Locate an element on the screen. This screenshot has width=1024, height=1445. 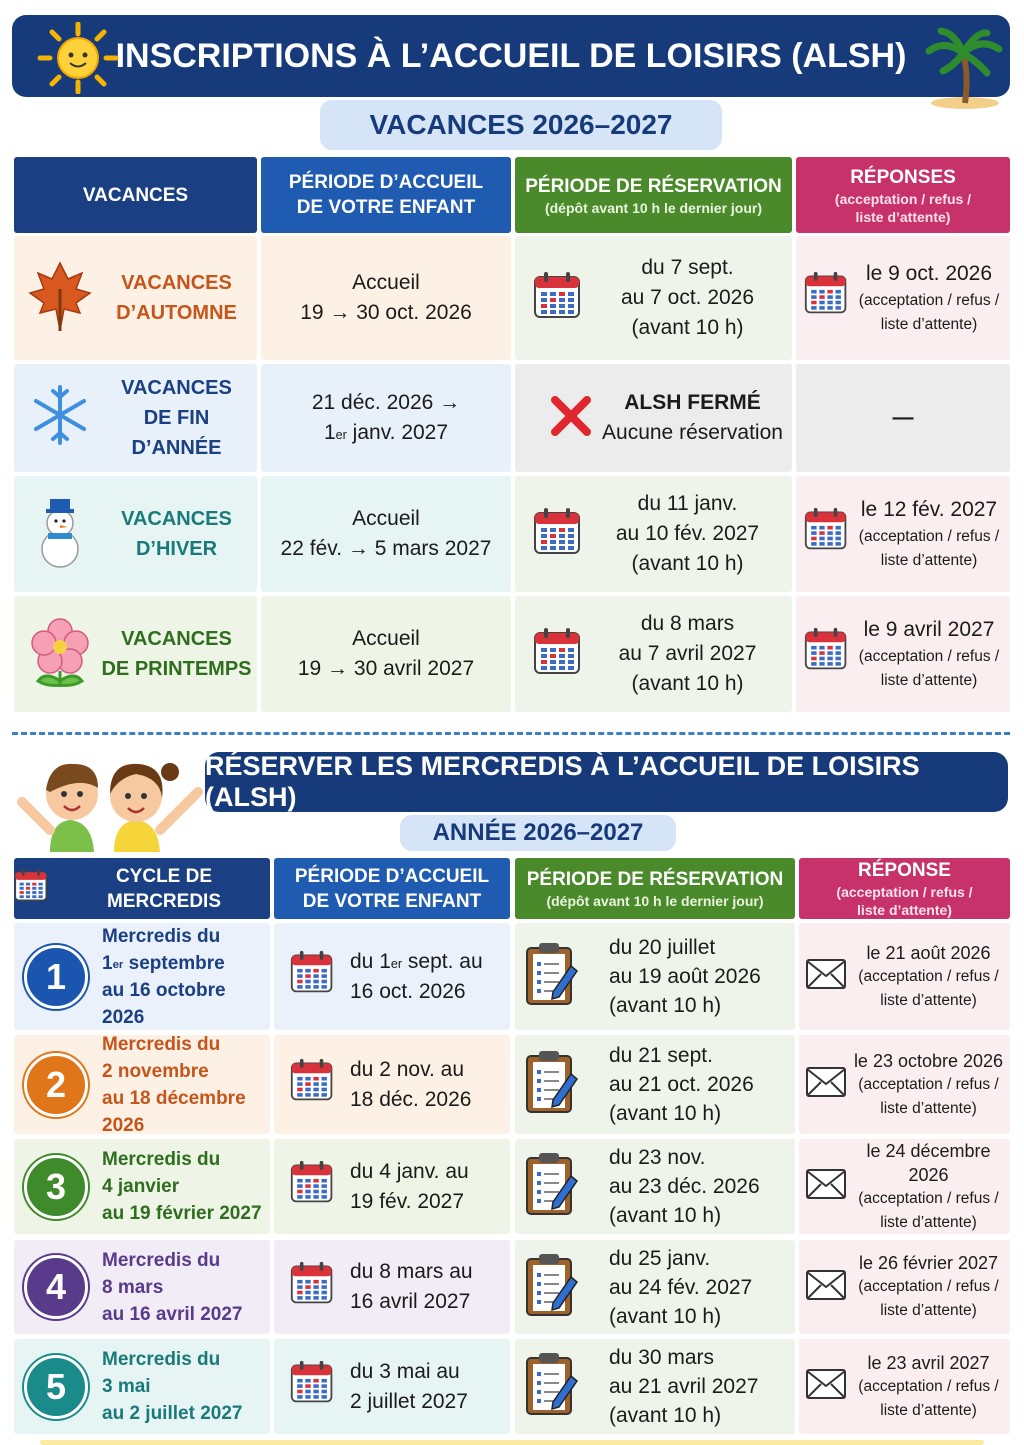
text-line: du 30 mars is located at coordinates (662, 1357).